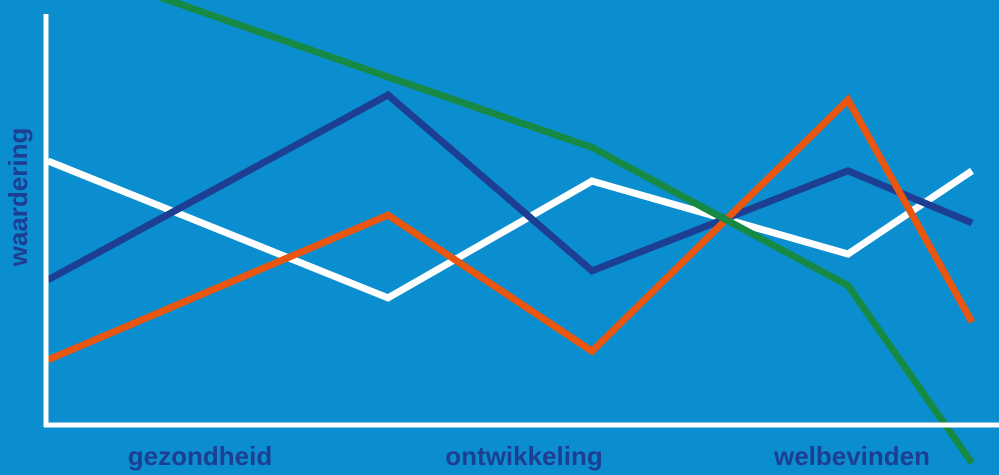  What do you see at coordinates (851, 456) in the screenshot?
I see `x-tick-label: welbevinden` at bounding box center [851, 456].